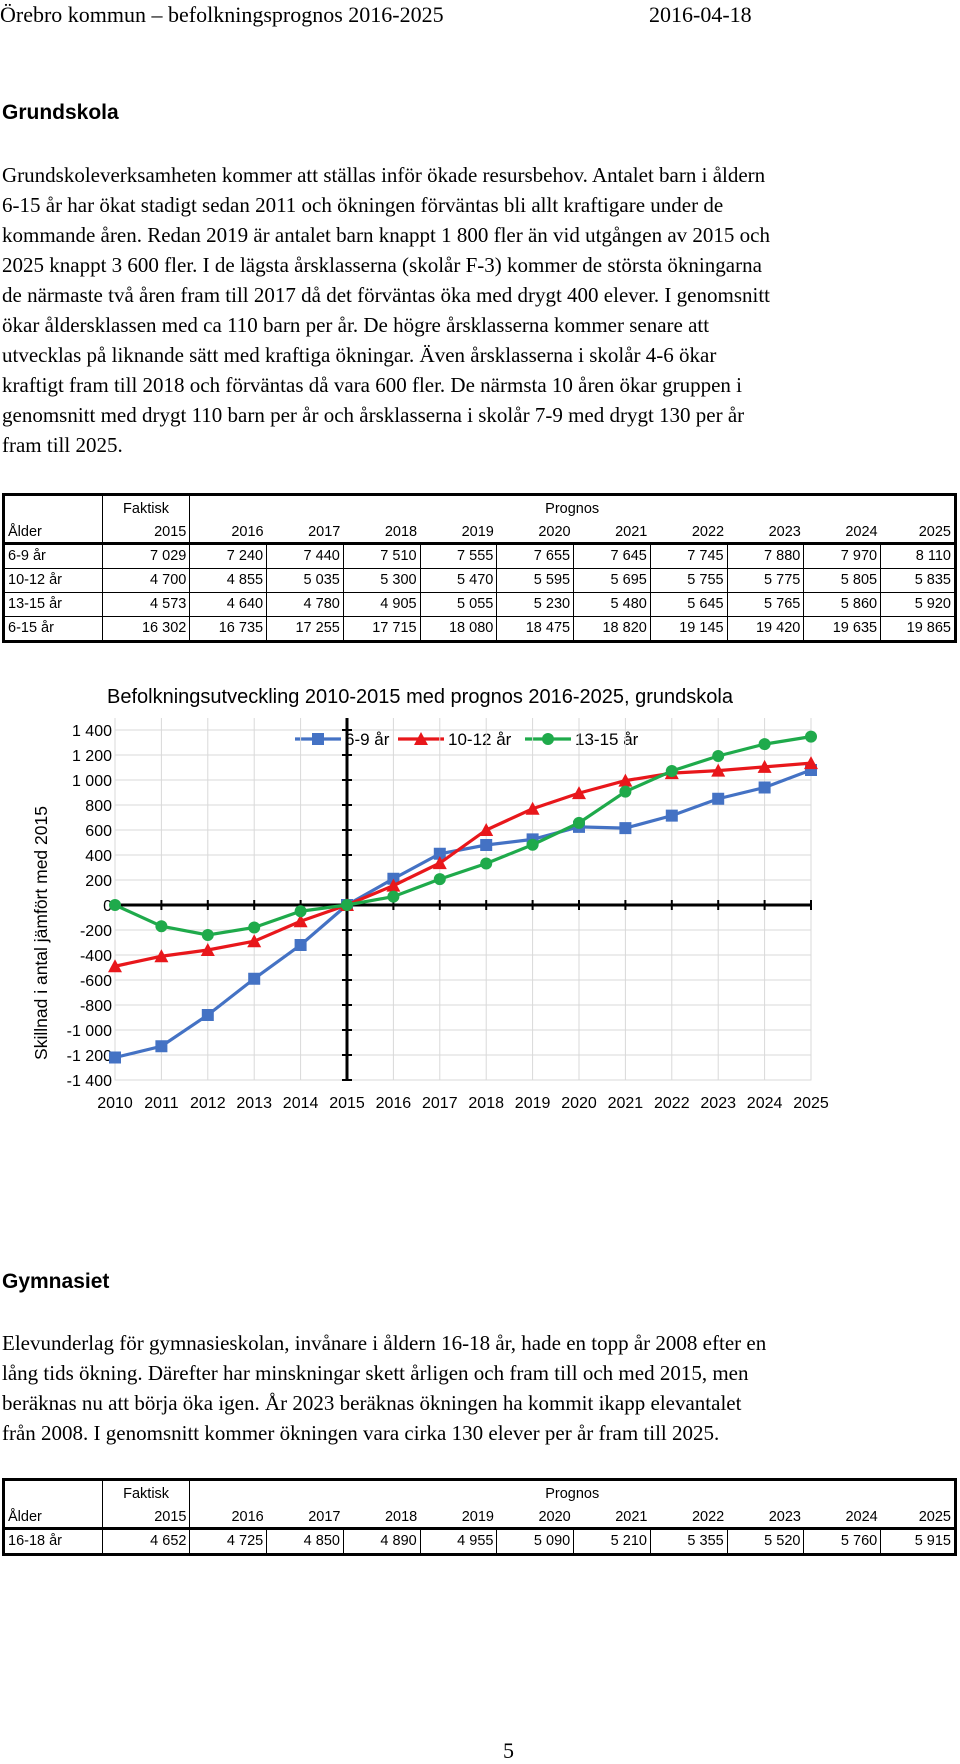 Image resolution: width=960 pixels, height=1764 pixels. What do you see at coordinates (463, 836) in the screenshot?
I see `series-line` at bounding box center [463, 836].